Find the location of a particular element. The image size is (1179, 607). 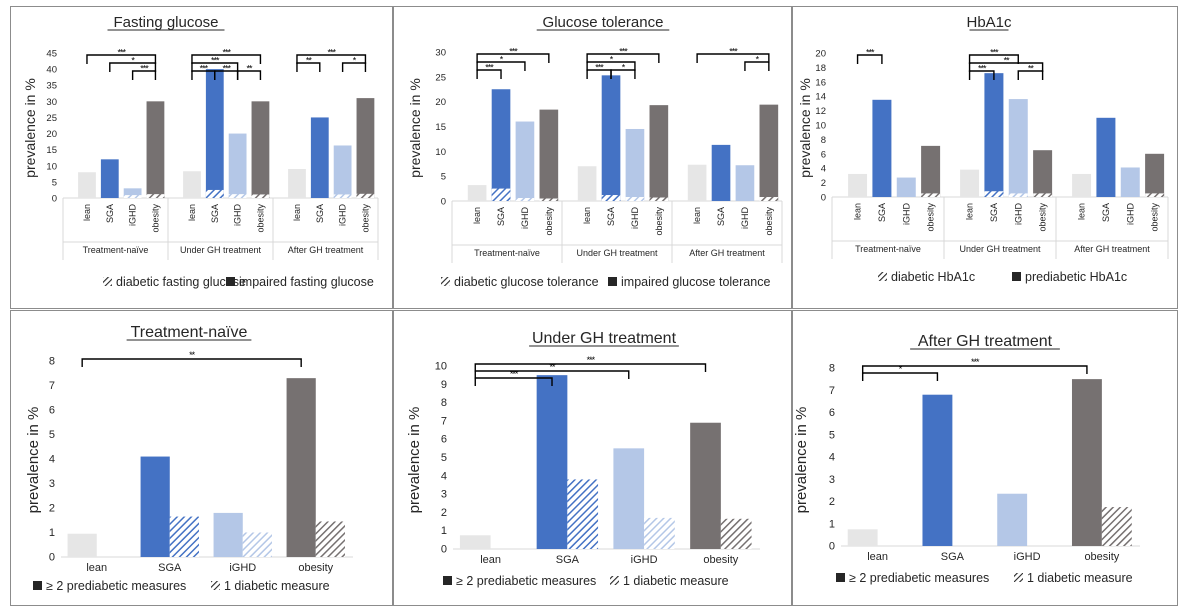

y-tick-label: 1 is located at coordinates (832, 524).